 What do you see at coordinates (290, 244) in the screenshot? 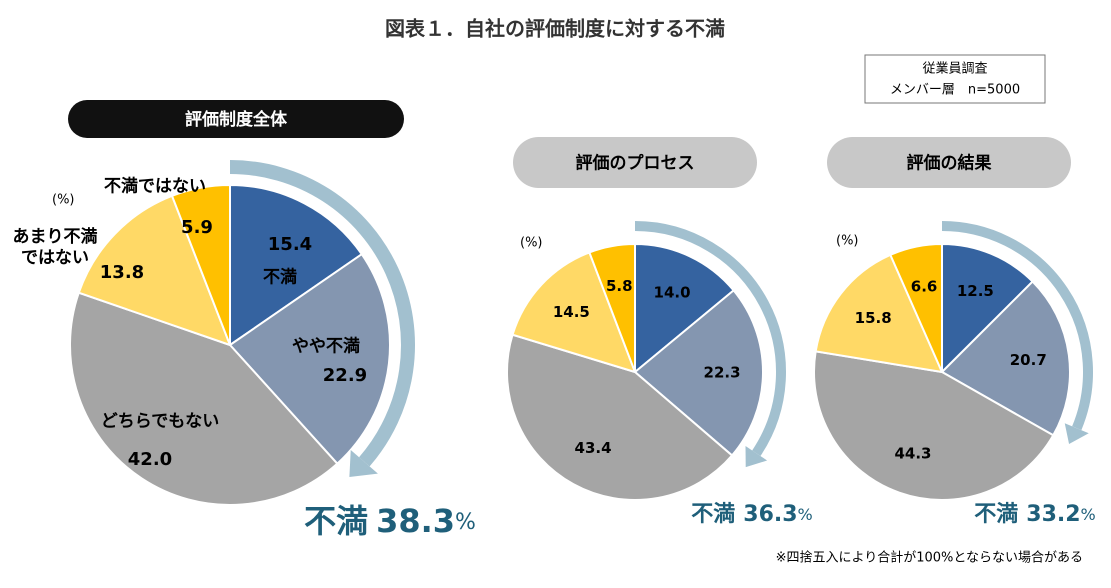
I see `value-label: 15.4` at bounding box center [290, 244].